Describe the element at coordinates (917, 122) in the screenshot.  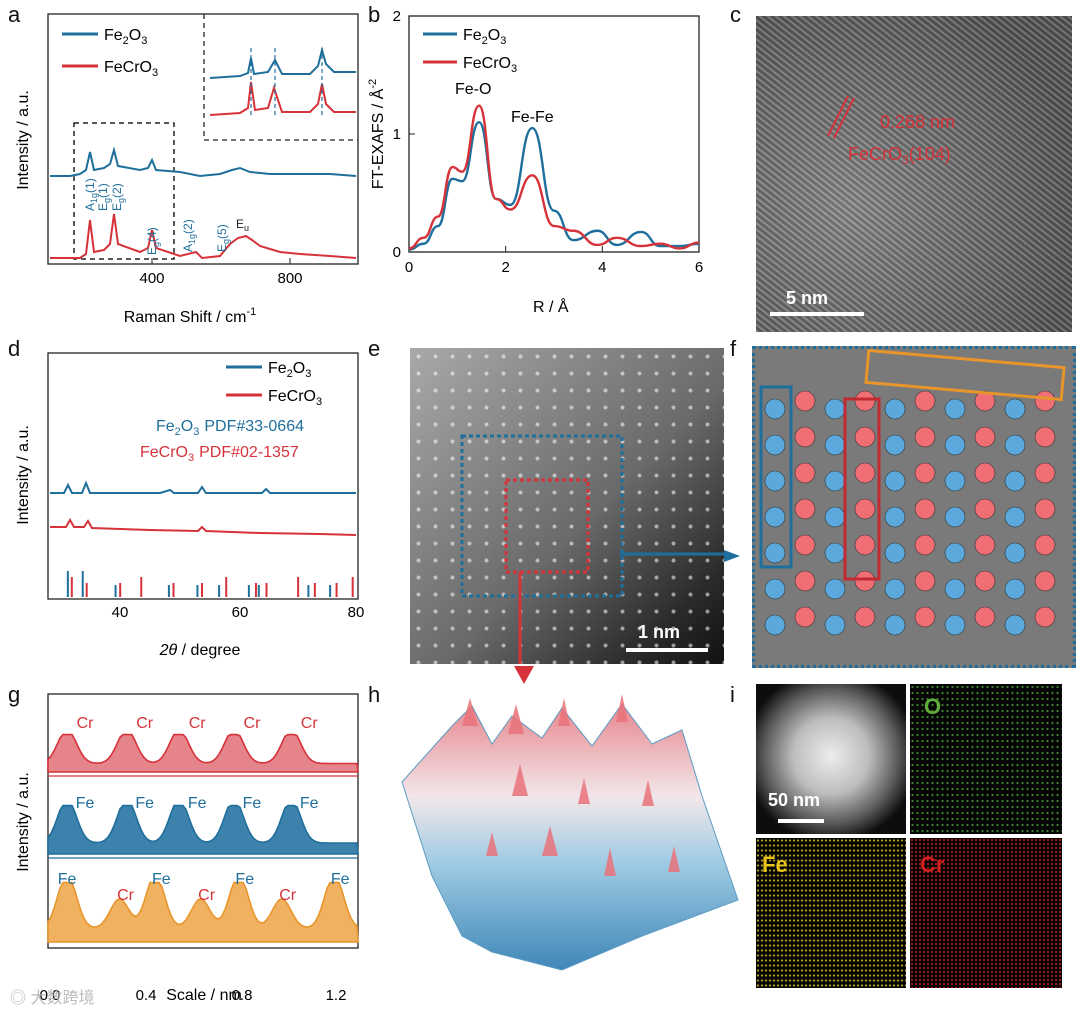
I see `hrtem-spacing: 0.268 nm` at that location.